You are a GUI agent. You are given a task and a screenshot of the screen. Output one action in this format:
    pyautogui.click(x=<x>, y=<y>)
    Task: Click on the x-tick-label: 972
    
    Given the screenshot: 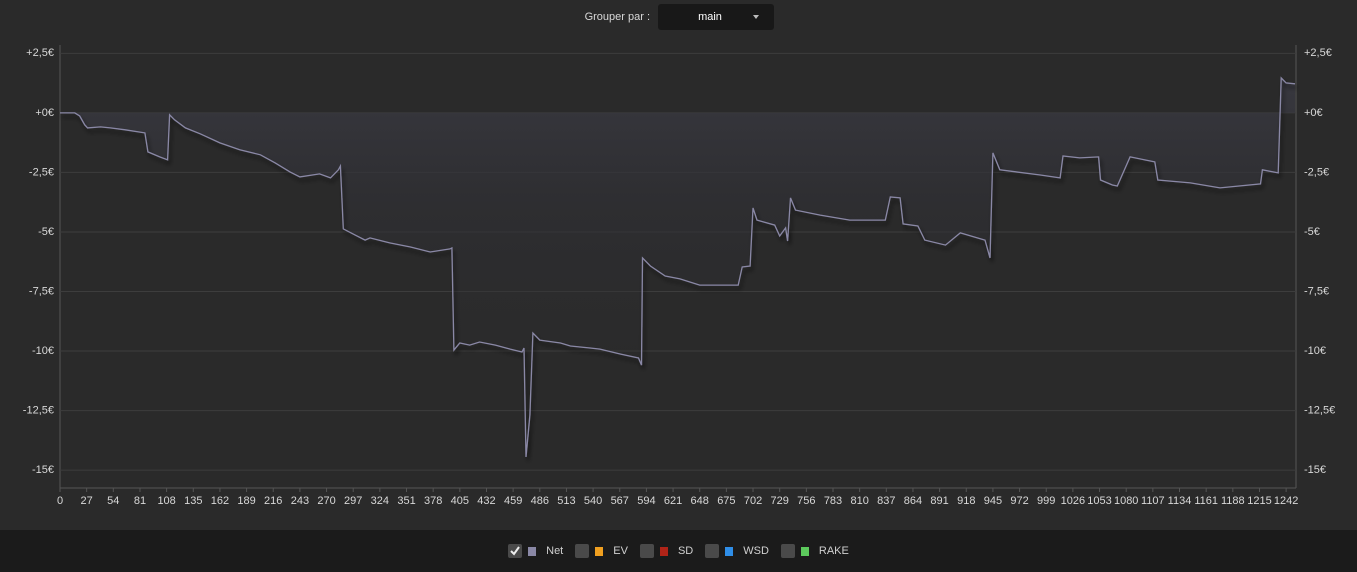 What is the action you would take?
    pyautogui.click(x=1019, y=501)
    